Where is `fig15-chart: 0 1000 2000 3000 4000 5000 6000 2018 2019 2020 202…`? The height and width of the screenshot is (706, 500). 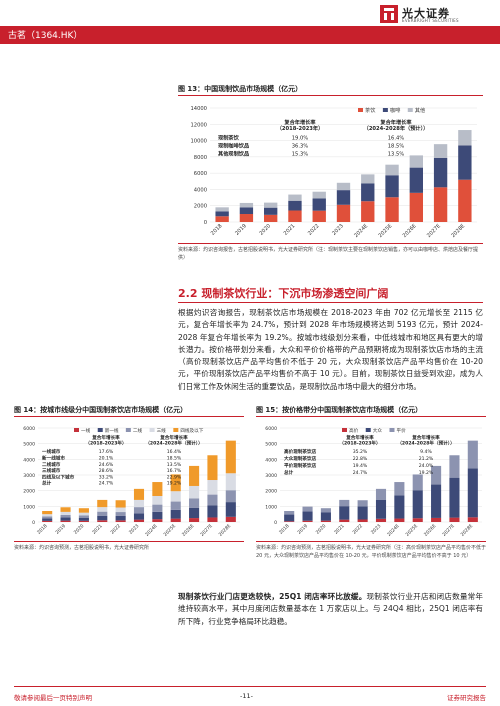
fig15-chart: 0 1000 2000 3000 4000 5000 6000 2018 2019 2020 202… is located at coordinates (371, 482).